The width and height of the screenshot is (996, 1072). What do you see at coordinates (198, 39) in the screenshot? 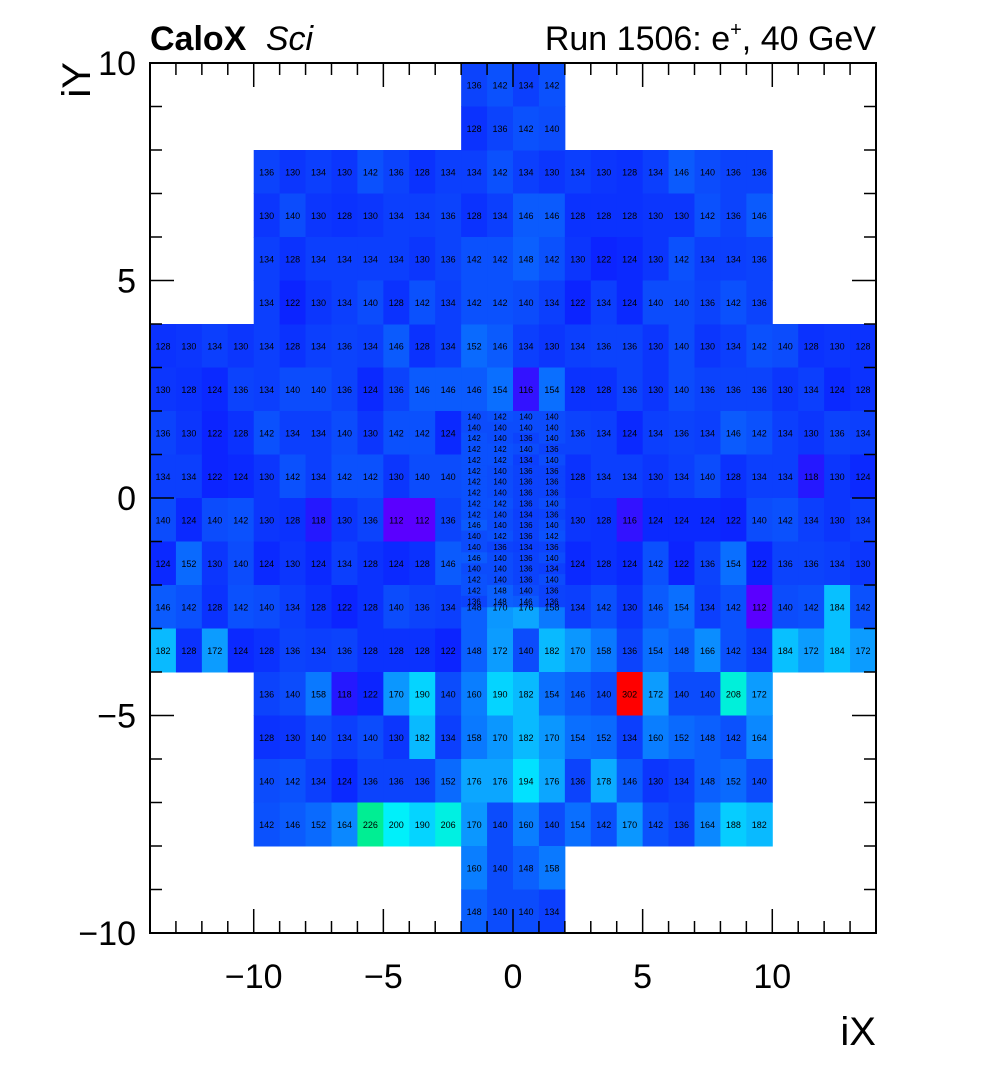
I see `header-experiment-bold: CaloX` at bounding box center [198, 39].